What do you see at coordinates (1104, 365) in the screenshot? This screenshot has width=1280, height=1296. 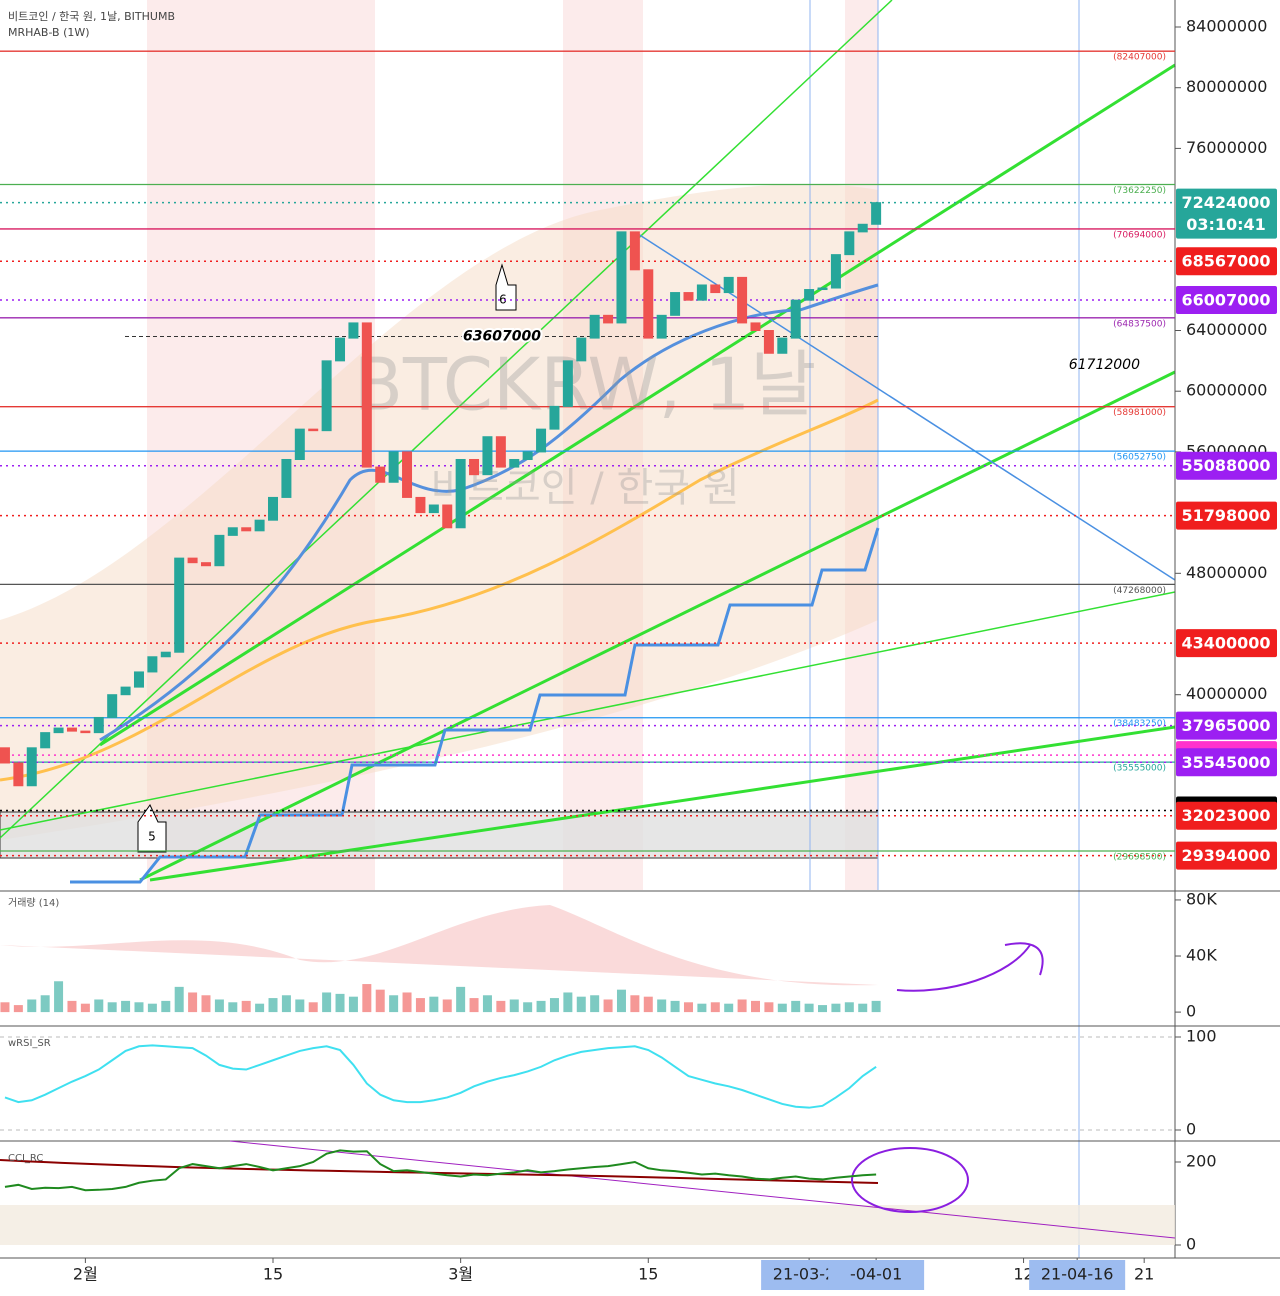 I see `note-level-label: 61712000` at bounding box center [1104, 365].